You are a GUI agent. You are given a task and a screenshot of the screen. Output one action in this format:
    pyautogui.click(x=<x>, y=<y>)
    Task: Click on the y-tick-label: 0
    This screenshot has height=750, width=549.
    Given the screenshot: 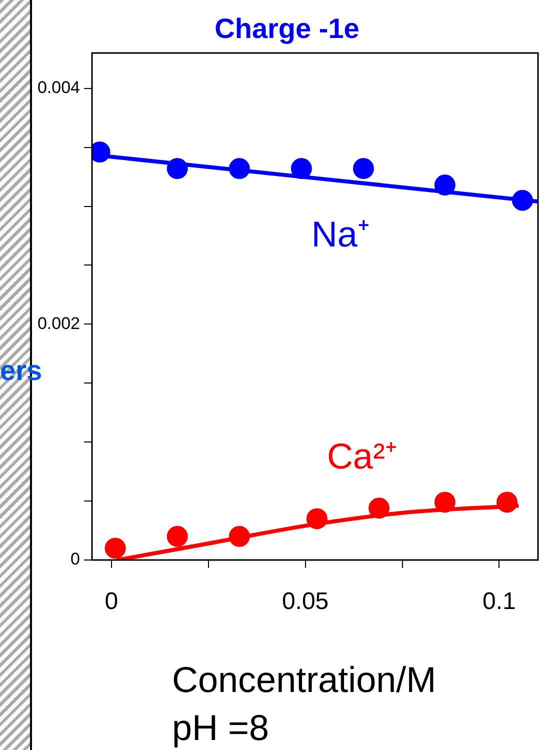 What is the action you would take?
    pyautogui.click(x=75, y=559)
    